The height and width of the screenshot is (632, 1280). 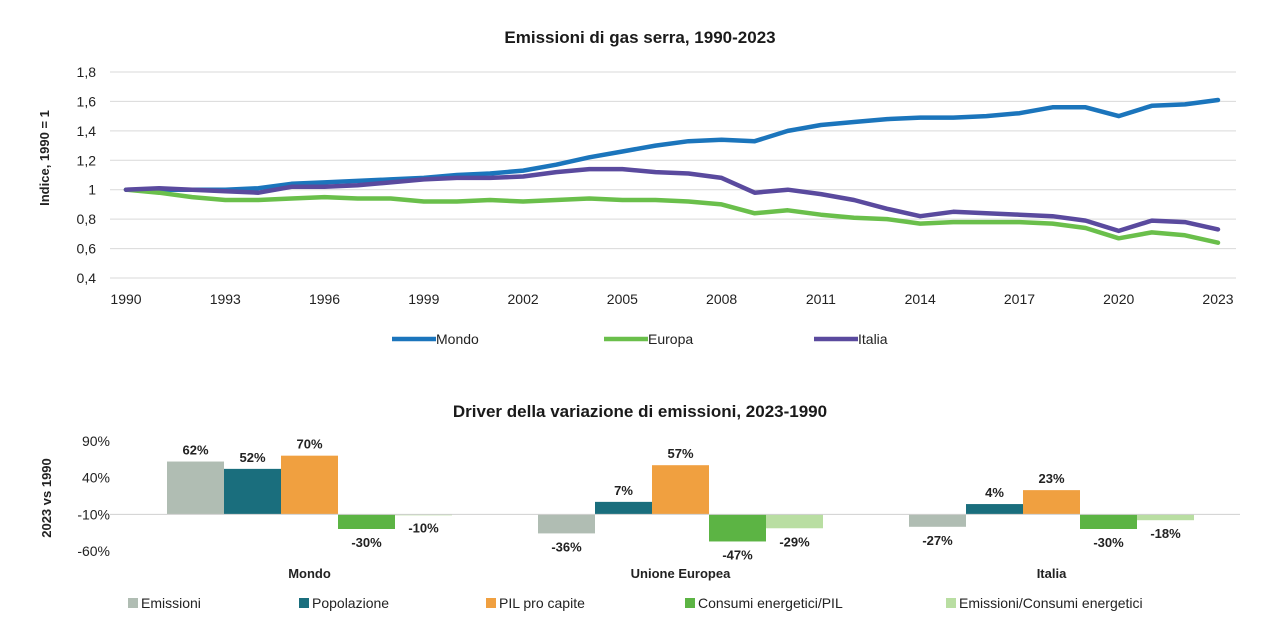 I want to click on line-chart-y-ticks: 0,4 0,6 0,8 1 1,2 1,4 1,6 1,8, so click(x=87, y=175).